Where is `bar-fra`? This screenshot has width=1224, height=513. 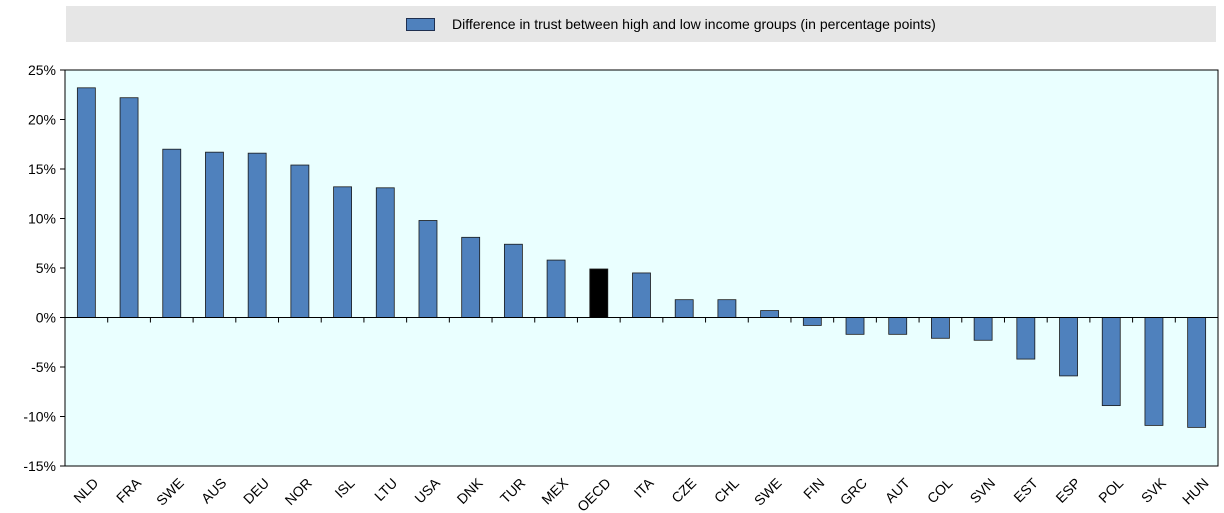
bar-fra is located at coordinates (129, 207).